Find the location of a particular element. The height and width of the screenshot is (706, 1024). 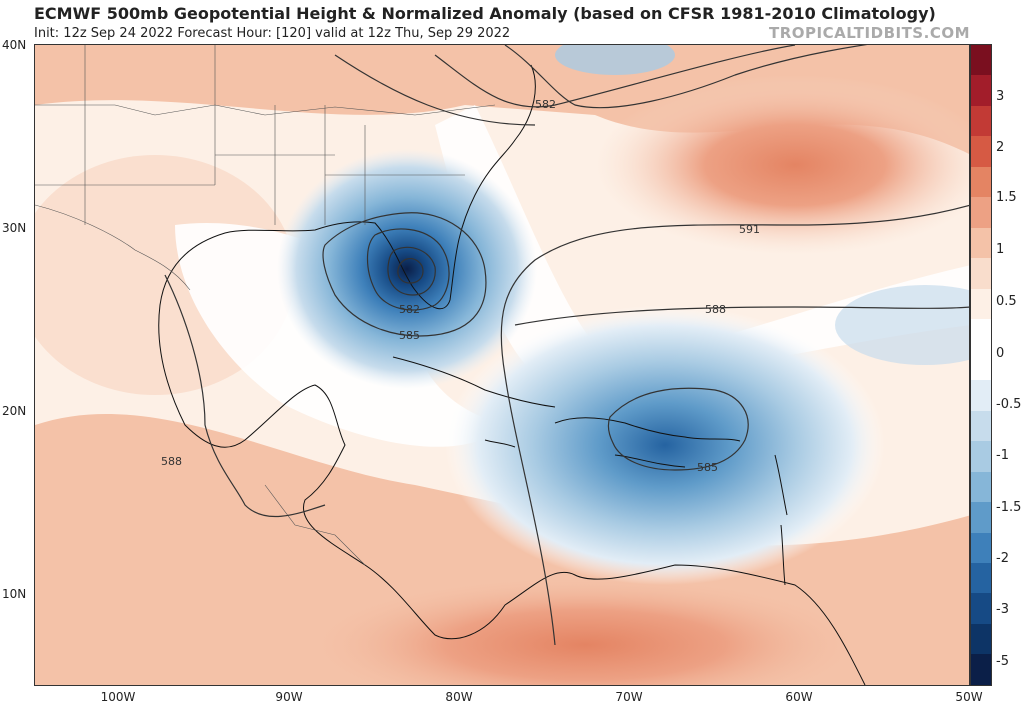

lon-label-90w: 90W is located at coordinates (289, 697).